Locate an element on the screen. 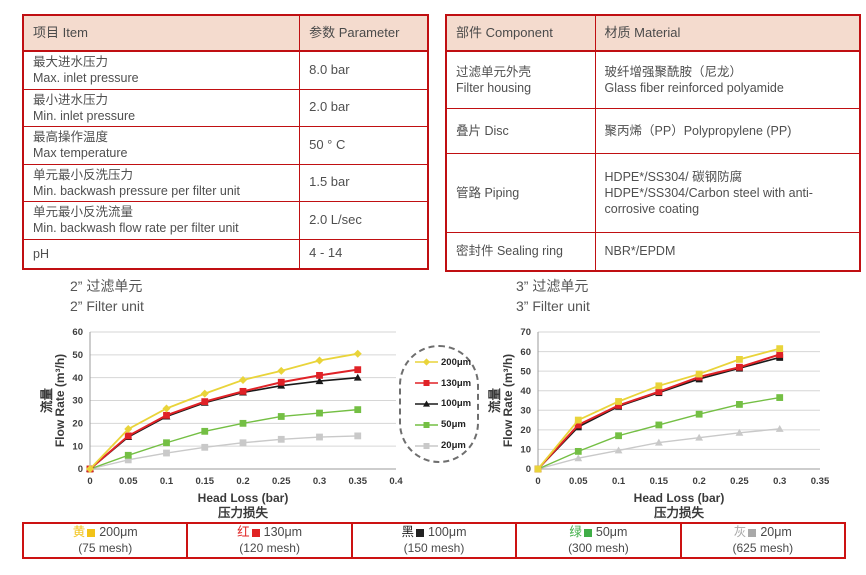 Image resolution: width=866 pixels, height=575 pixels. item-label-en: Max temperature is located at coordinates (80, 153).